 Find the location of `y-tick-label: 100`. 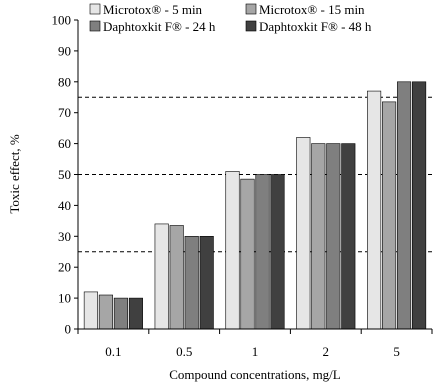

y-tick-label: 100 is located at coordinates (62, 20).